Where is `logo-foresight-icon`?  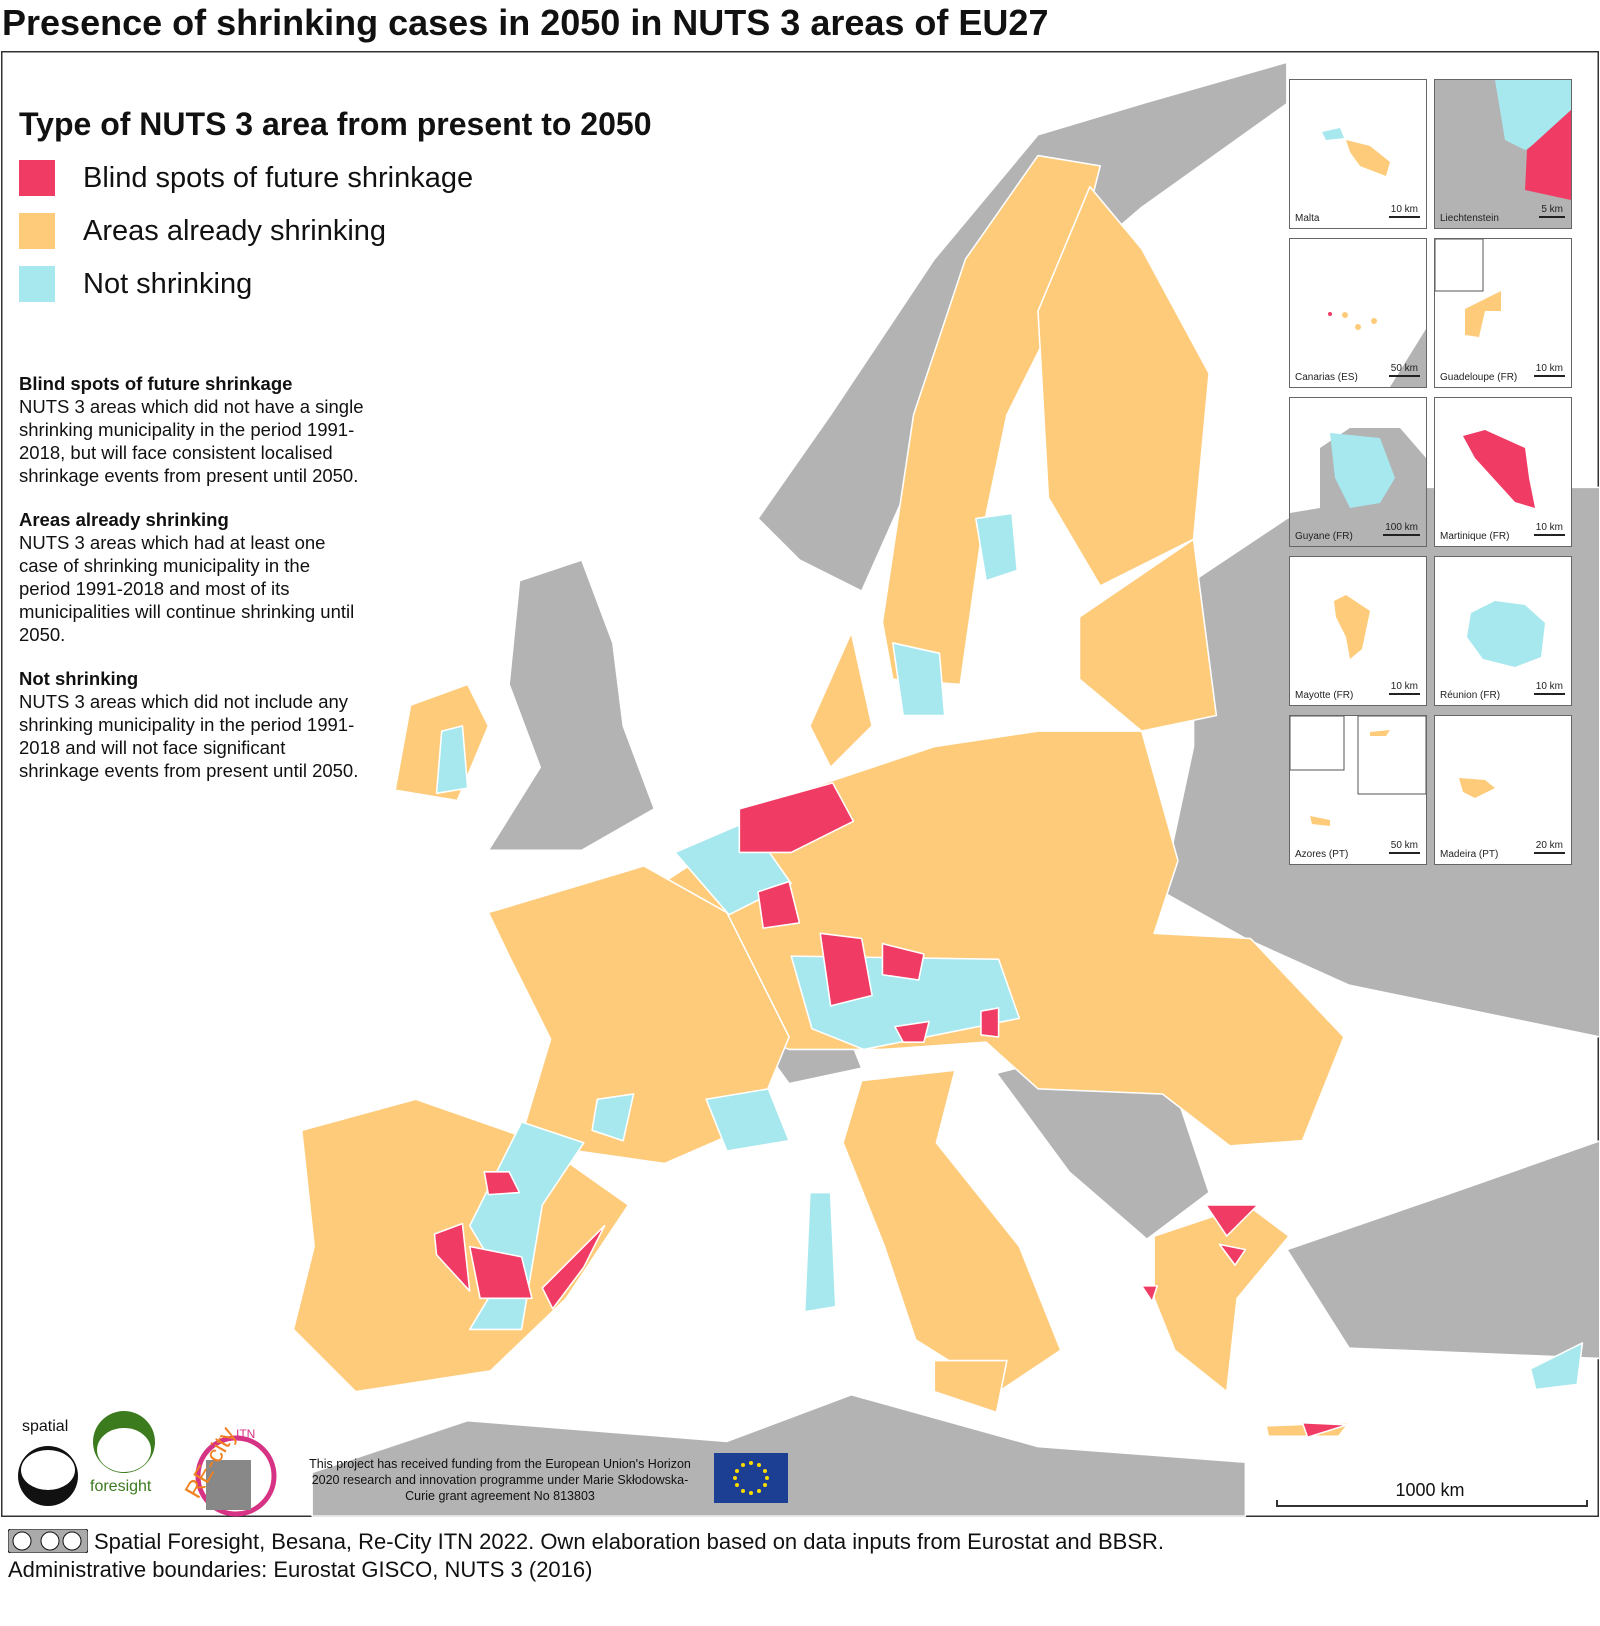
logo-foresight-icon is located at coordinates (124, 1442).